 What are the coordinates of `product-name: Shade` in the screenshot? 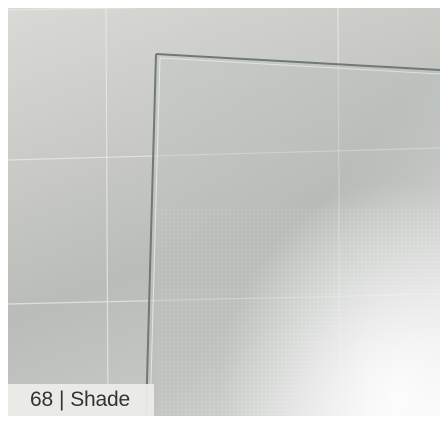 It's located at (100, 399).